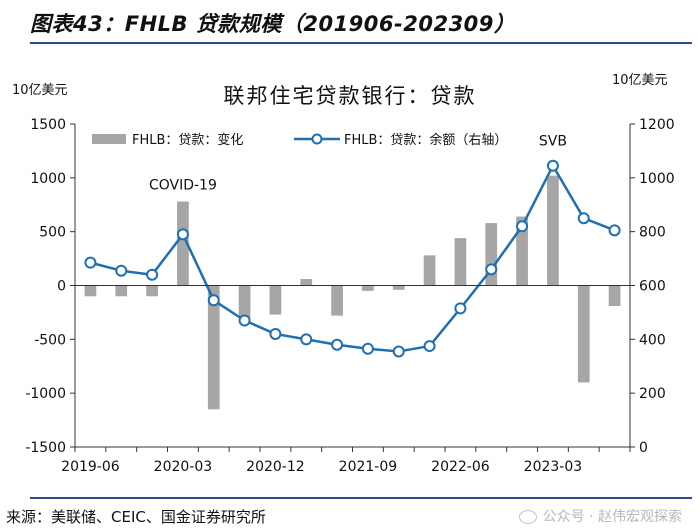 The width and height of the screenshot is (700, 532). I want to click on right-tick-label: 200, so click(652, 394).